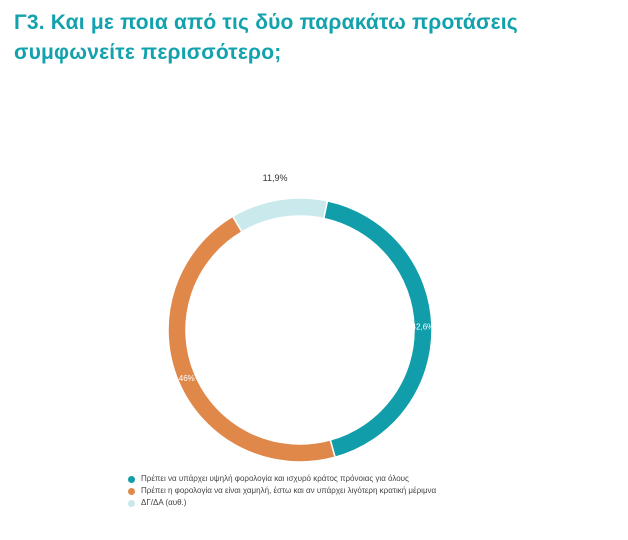  What do you see at coordinates (148, 52) in the screenshot?
I see `chart-title-line-2: συμφωνείτε περισσότερο;` at bounding box center [148, 52].